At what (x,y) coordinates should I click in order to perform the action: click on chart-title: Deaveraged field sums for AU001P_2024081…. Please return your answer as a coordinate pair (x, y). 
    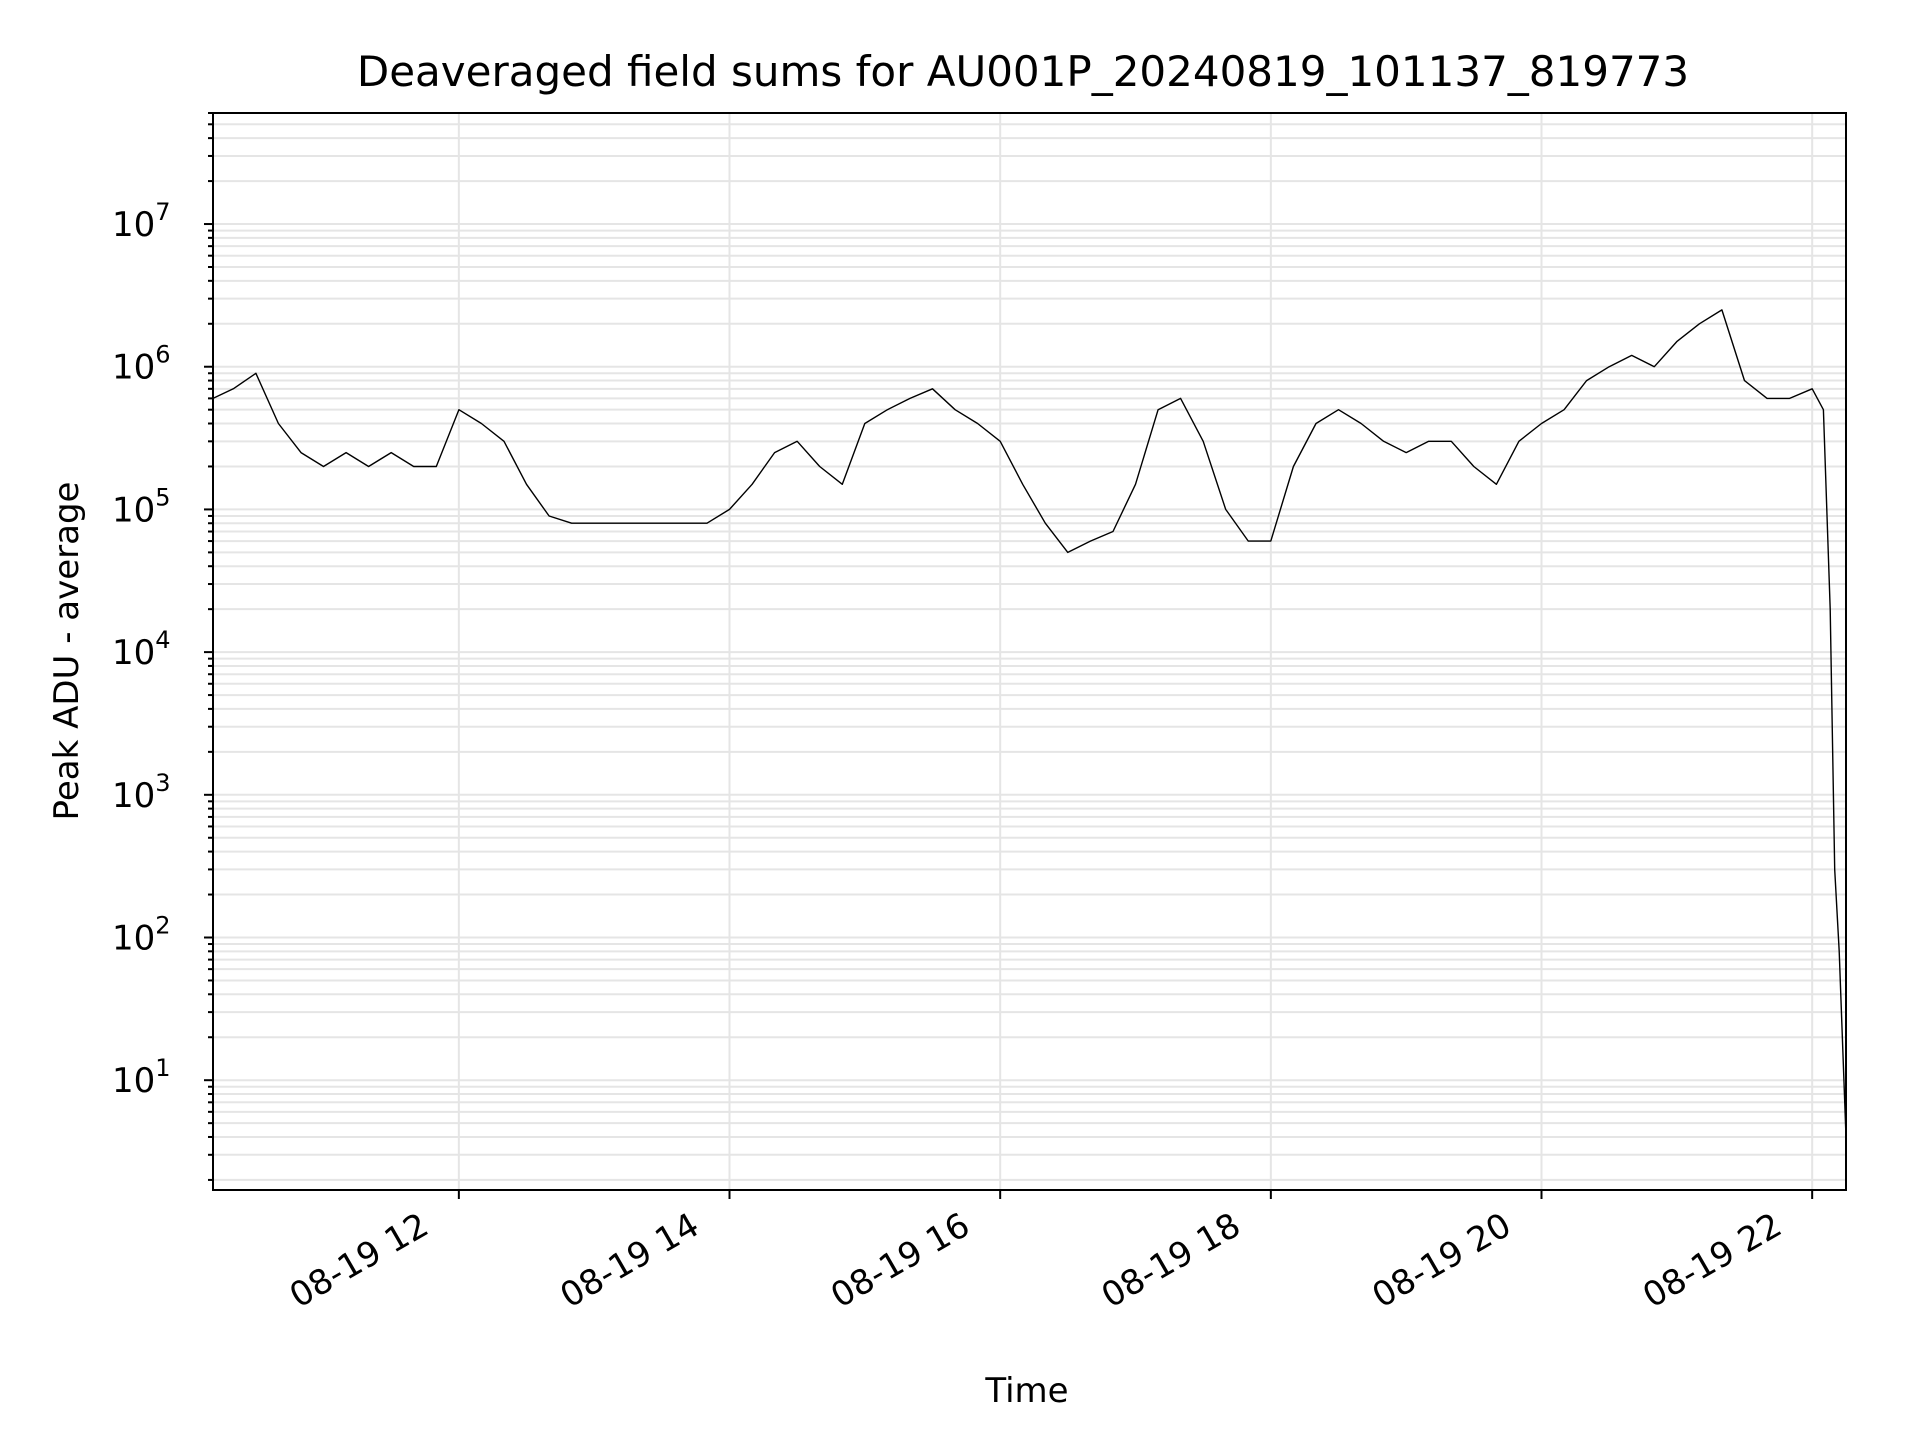
    Looking at the image, I should click on (1023, 71).